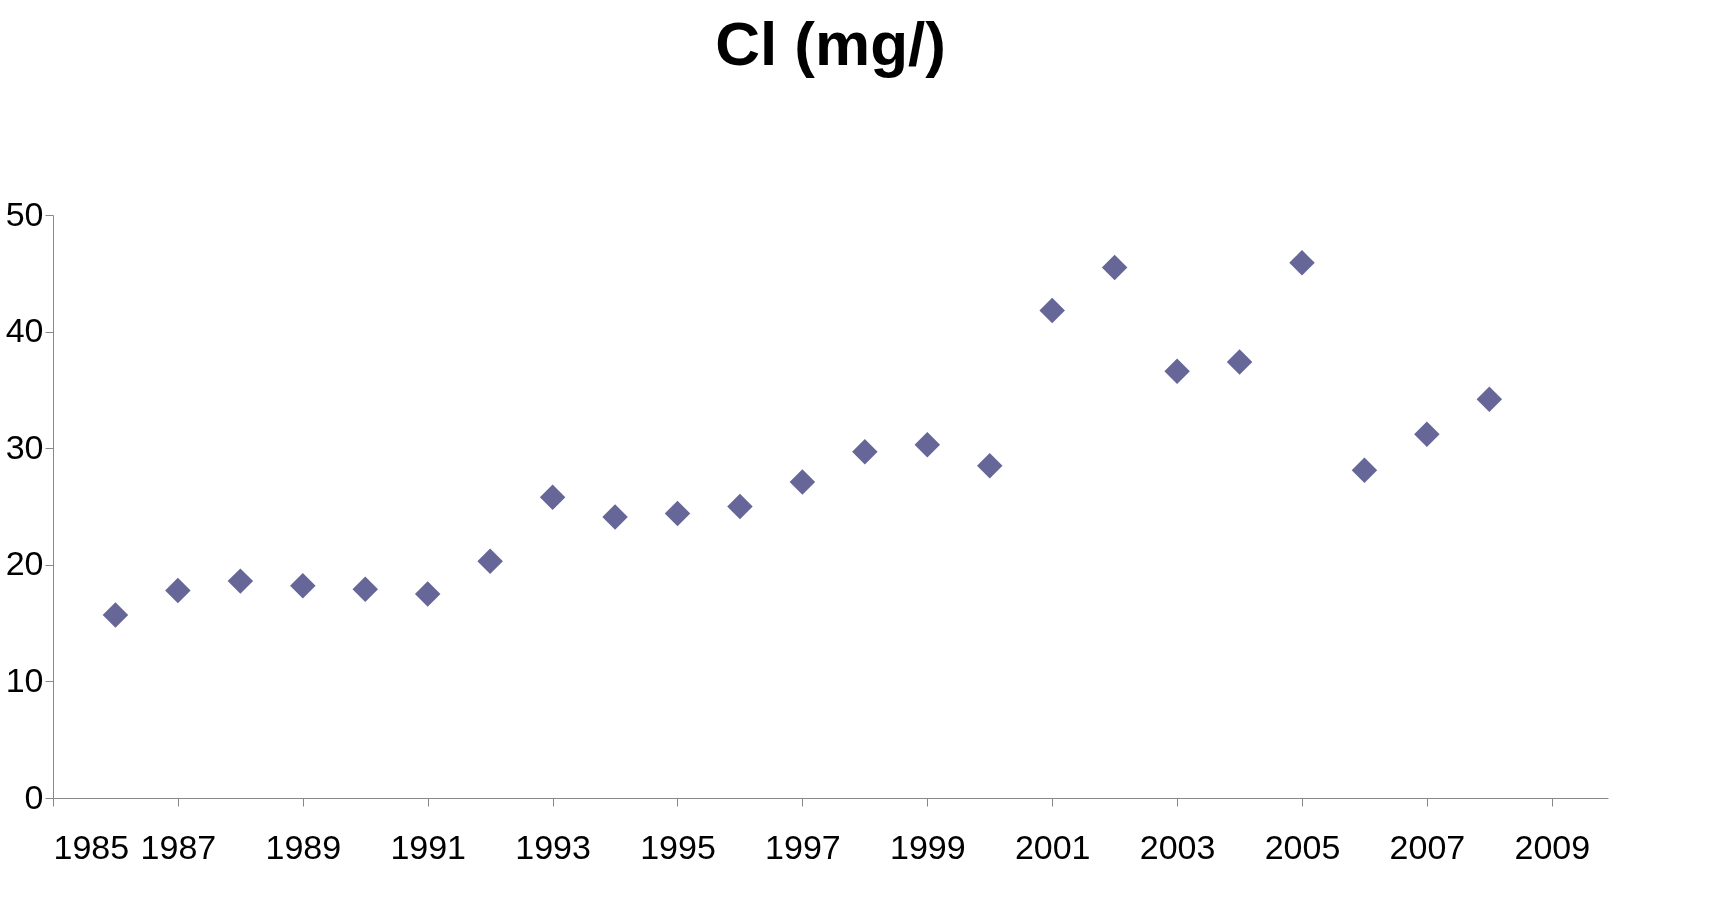 This screenshot has width=1730, height=920. What do you see at coordinates (24, 679) in the screenshot?
I see `y-tick-label: 10` at bounding box center [24, 679].